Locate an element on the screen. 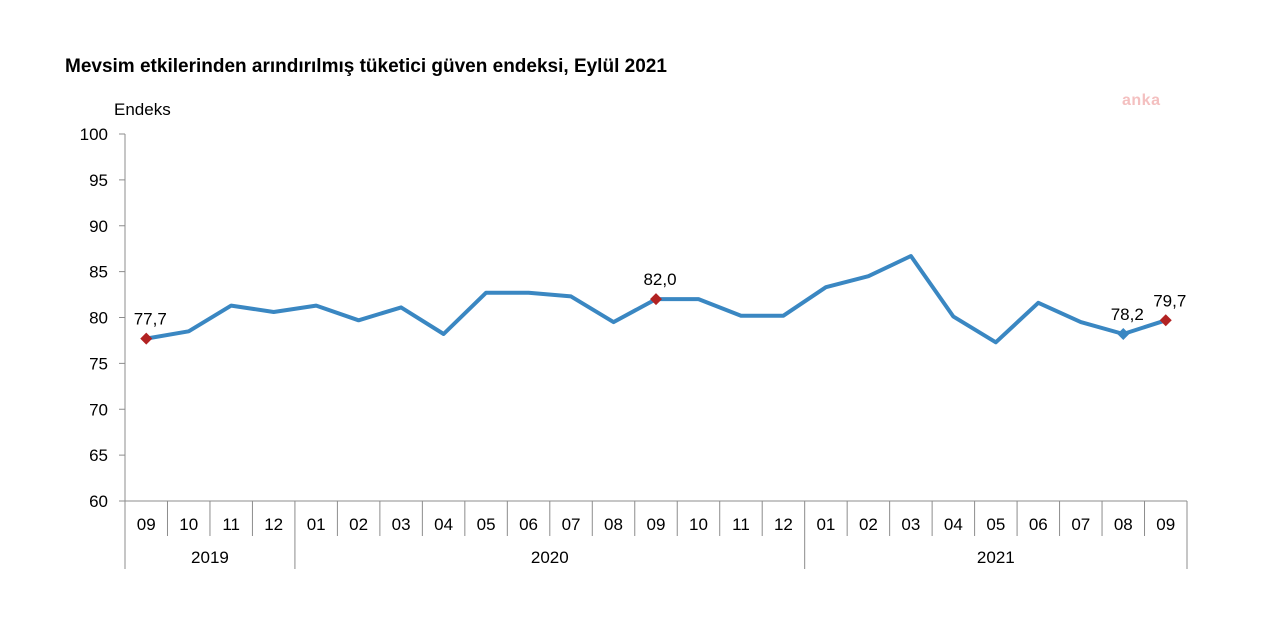 Image resolution: width=1280 pixels, height=640 pixels. y-axis-label: Endeks is located at coordinates (142, 109).